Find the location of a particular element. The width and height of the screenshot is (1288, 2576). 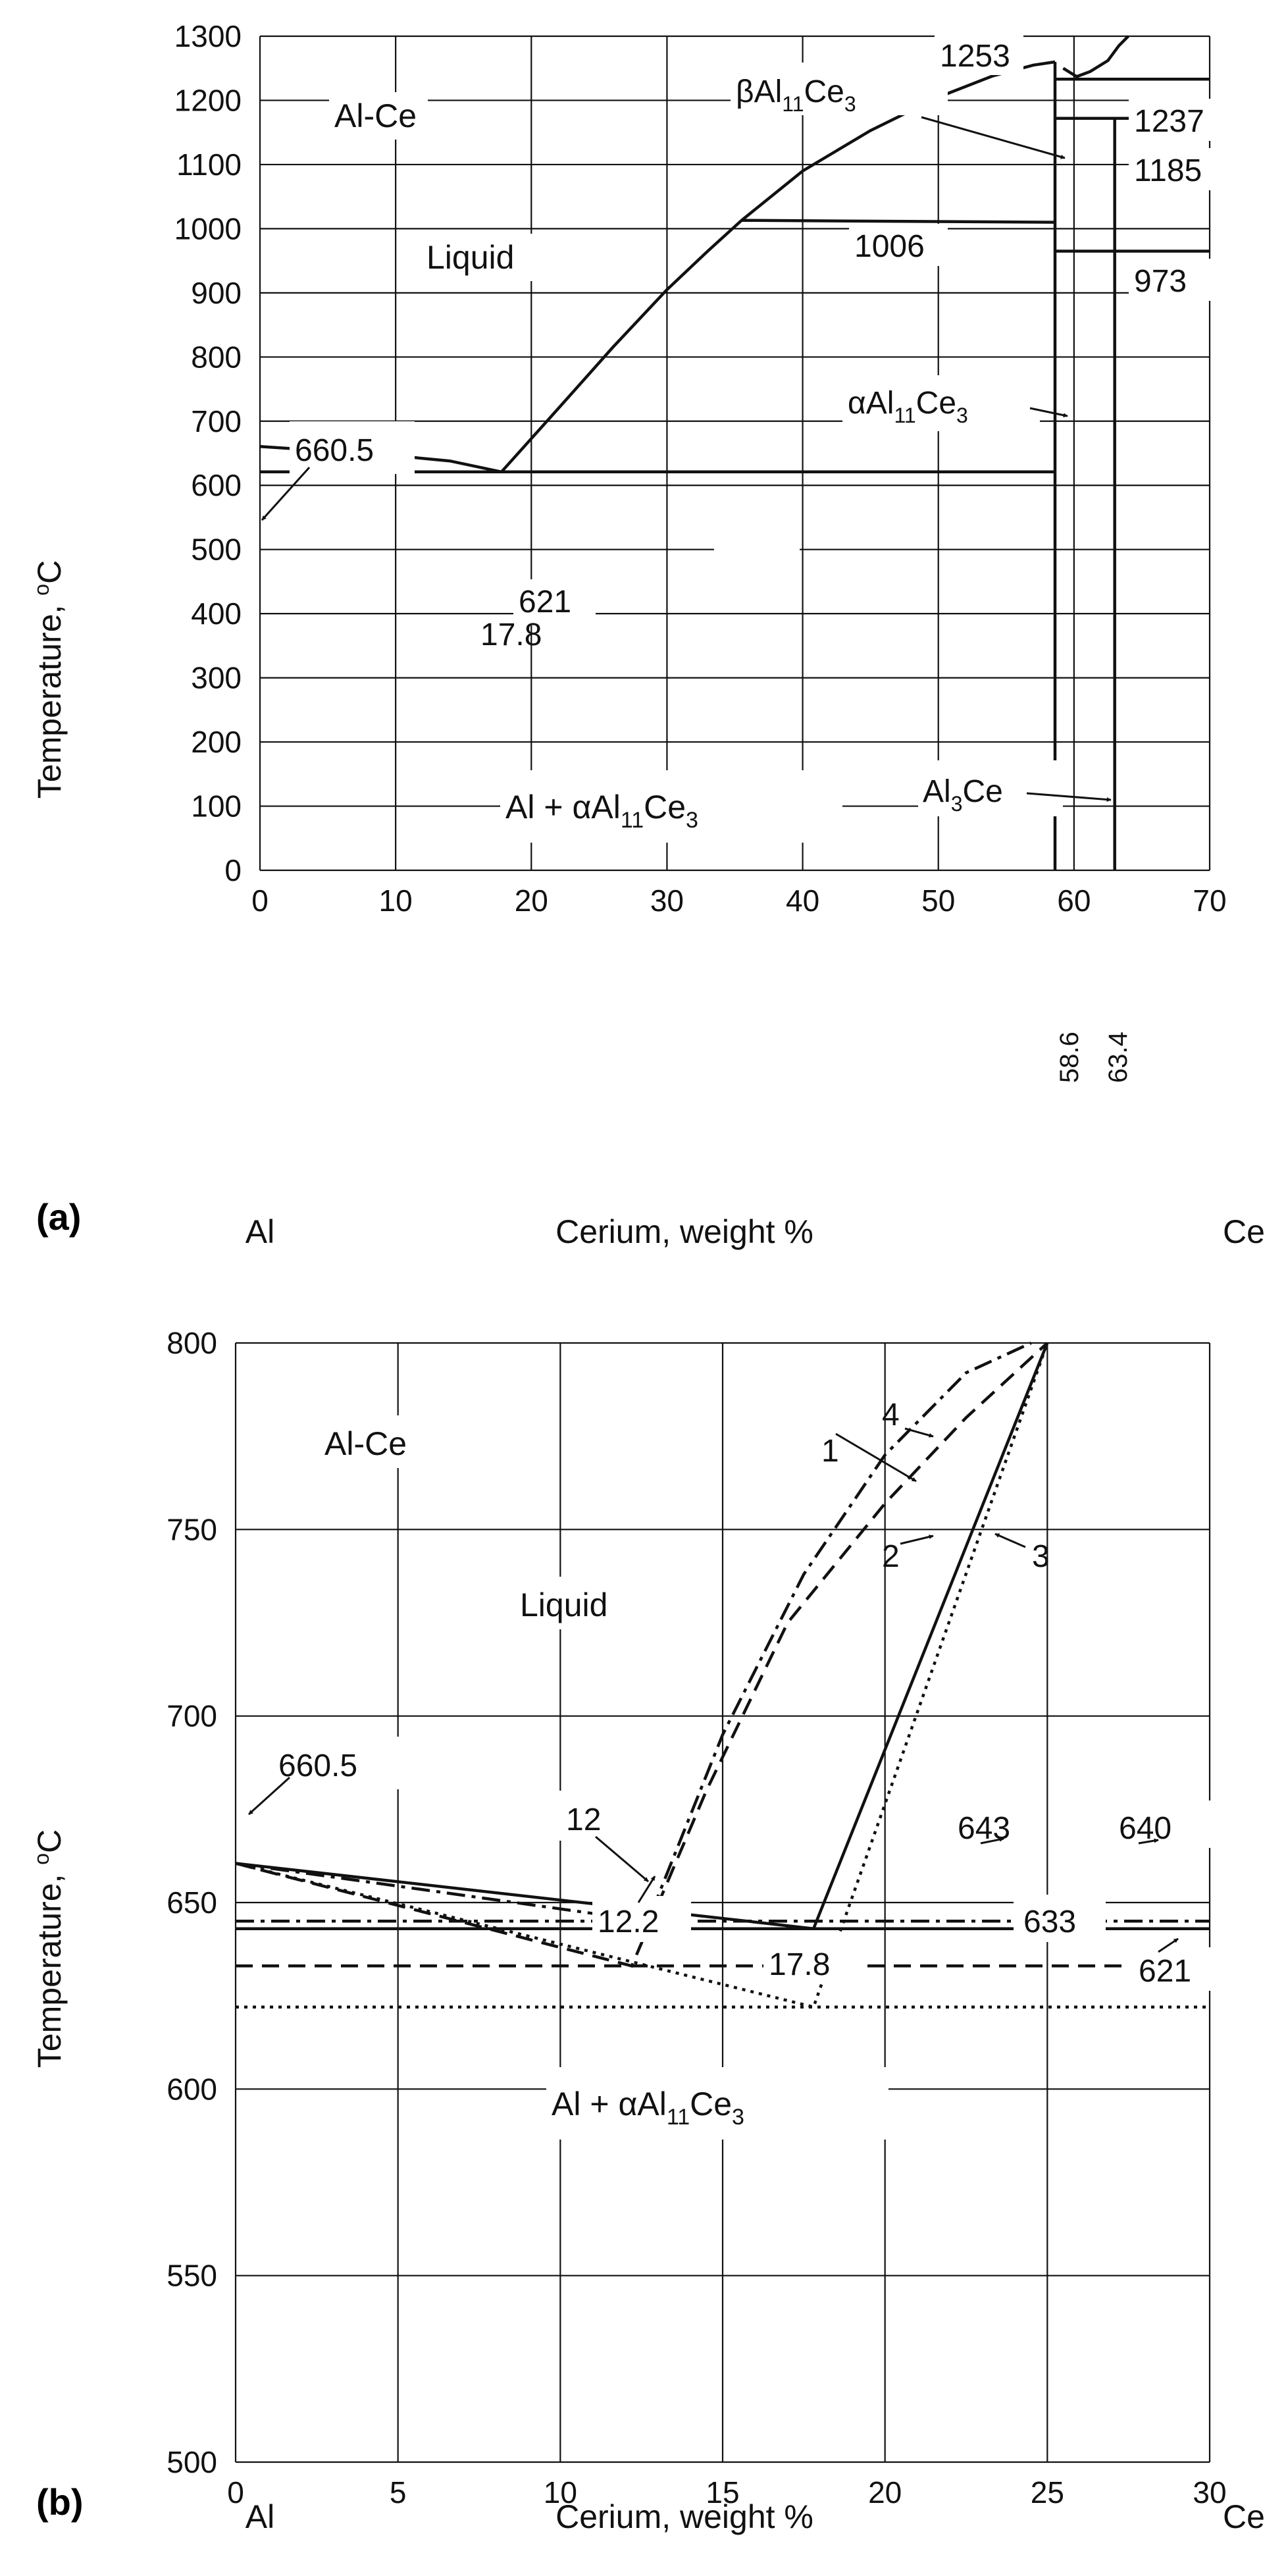

x-tick-label: 70 is located at coordinates (1209, 900).